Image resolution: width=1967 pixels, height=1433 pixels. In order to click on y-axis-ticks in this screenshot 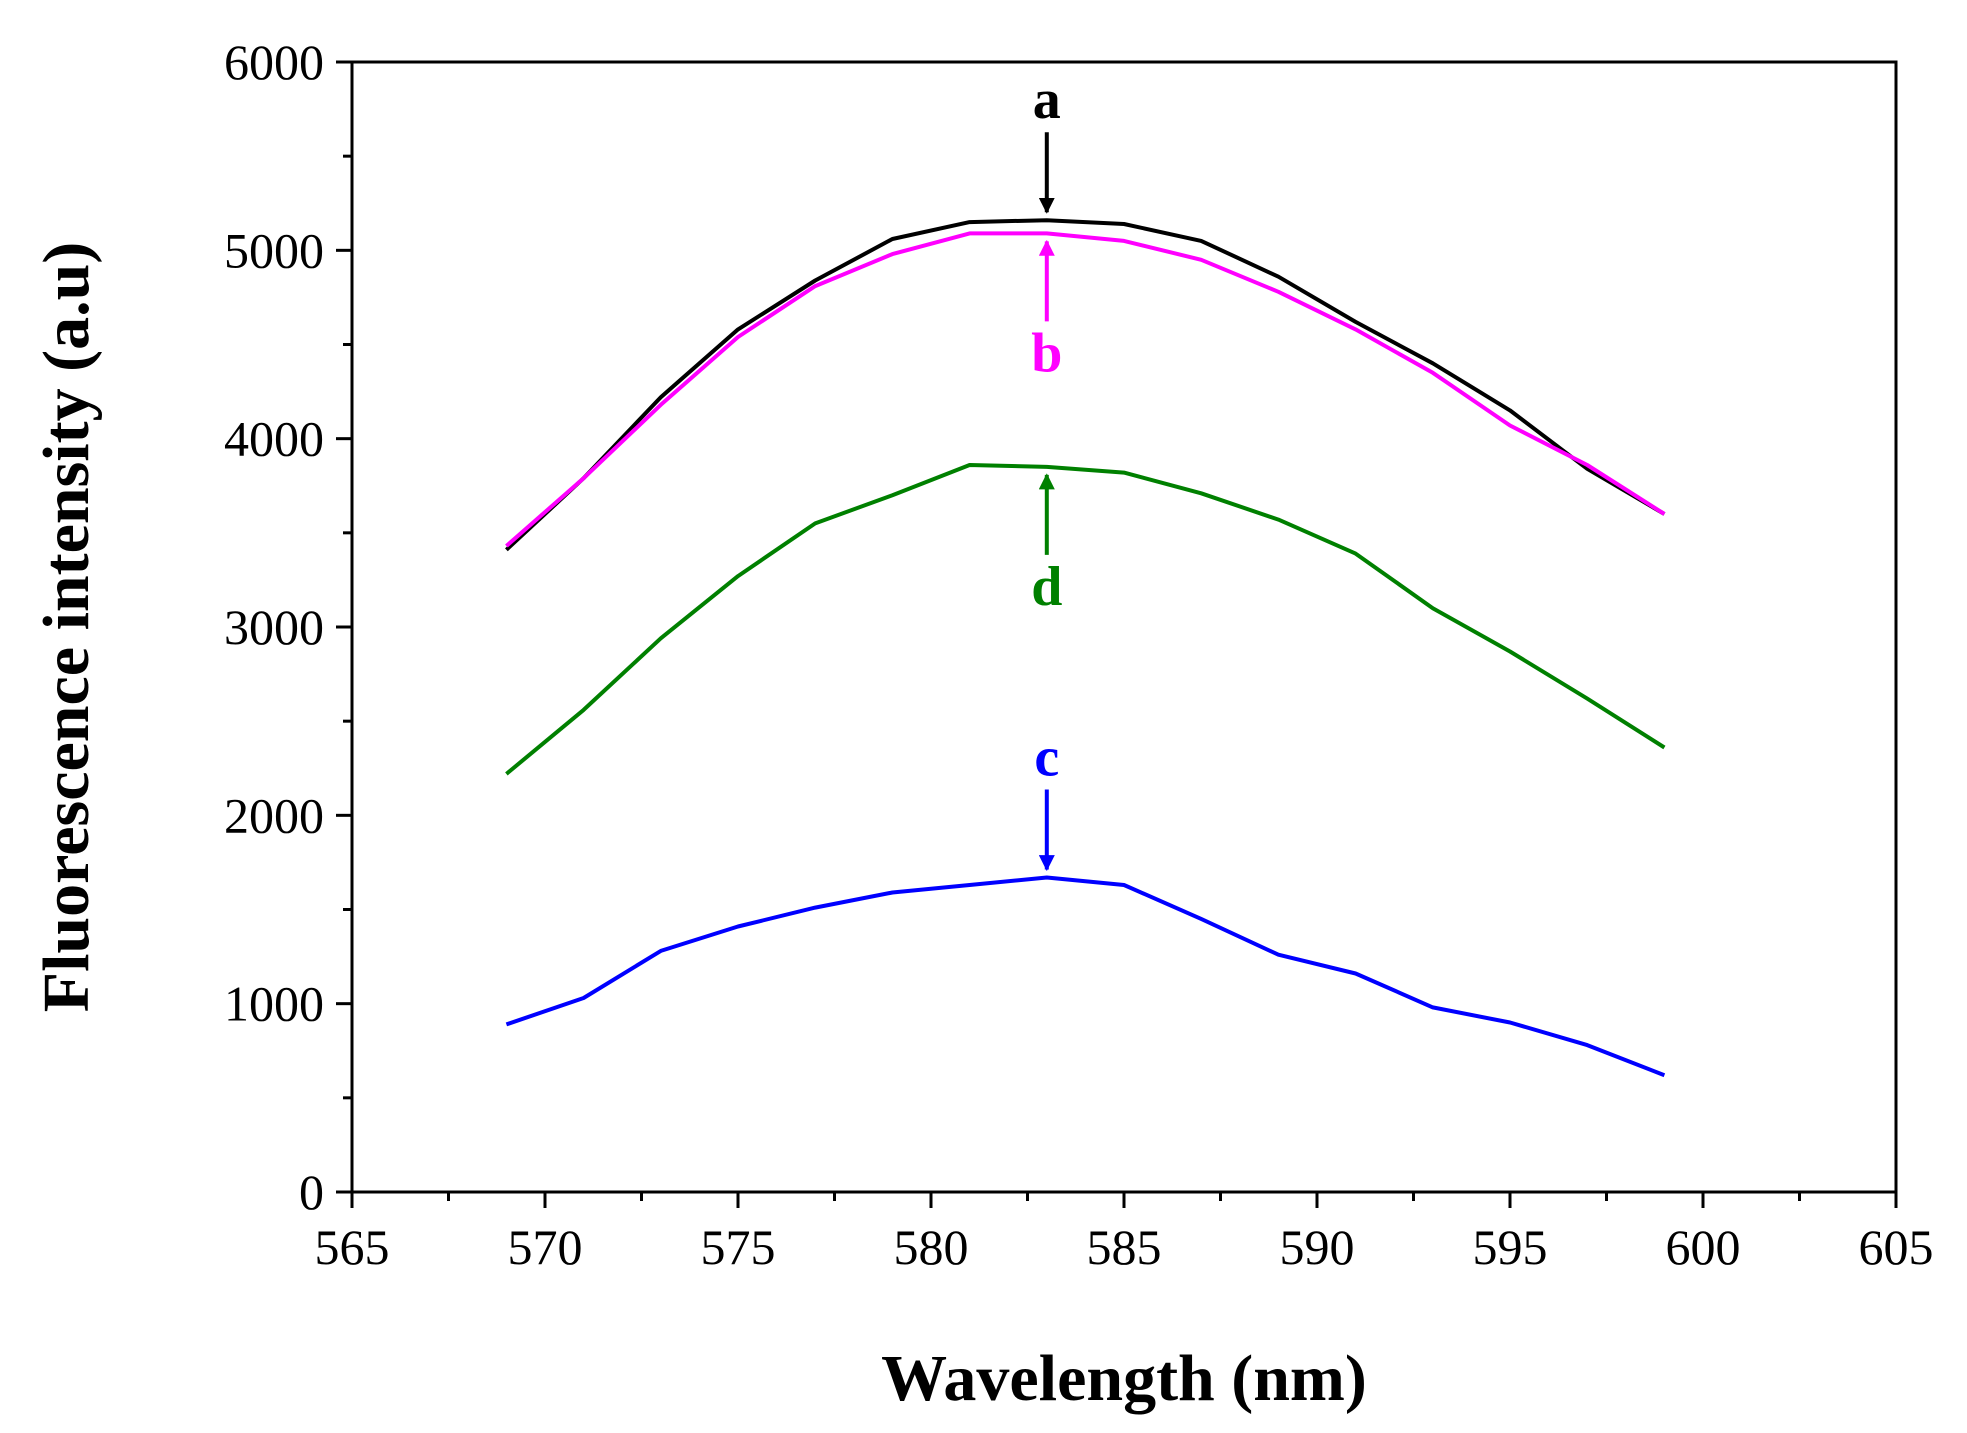, I will do `click(344, 627)`.